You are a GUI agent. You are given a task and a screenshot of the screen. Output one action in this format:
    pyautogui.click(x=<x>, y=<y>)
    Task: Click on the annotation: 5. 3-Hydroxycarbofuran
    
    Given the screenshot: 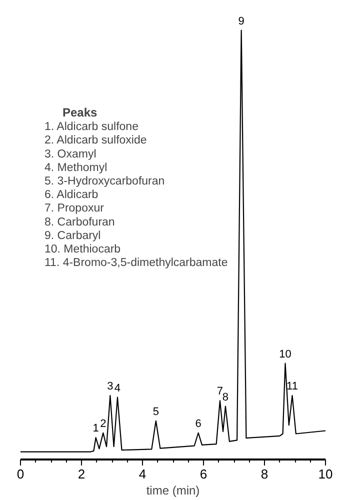 What is the action you would take?
    pyautogui.click(x=104, y=182)
    